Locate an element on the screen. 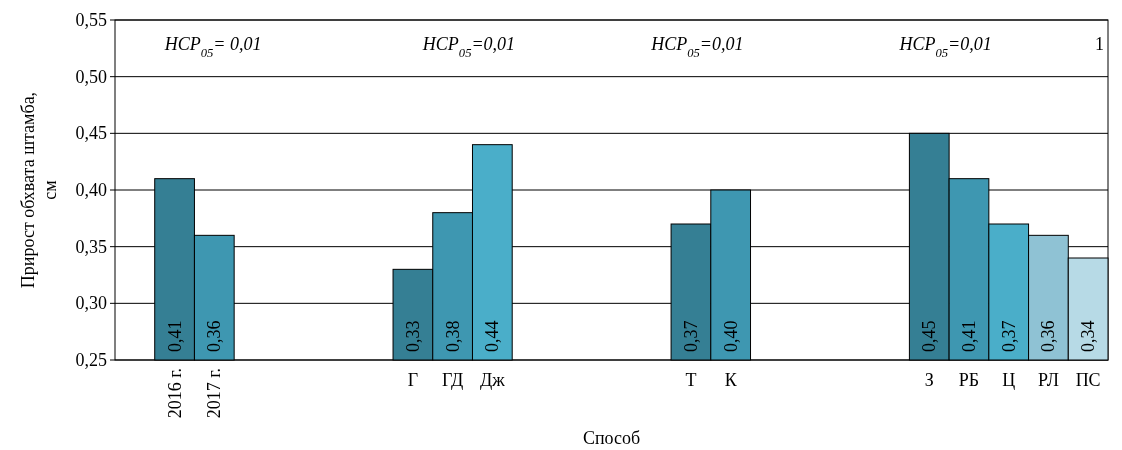 The width and height of the screenshot is (1122, 450). x-tick-label: Т is located at coordinates (691, 380).